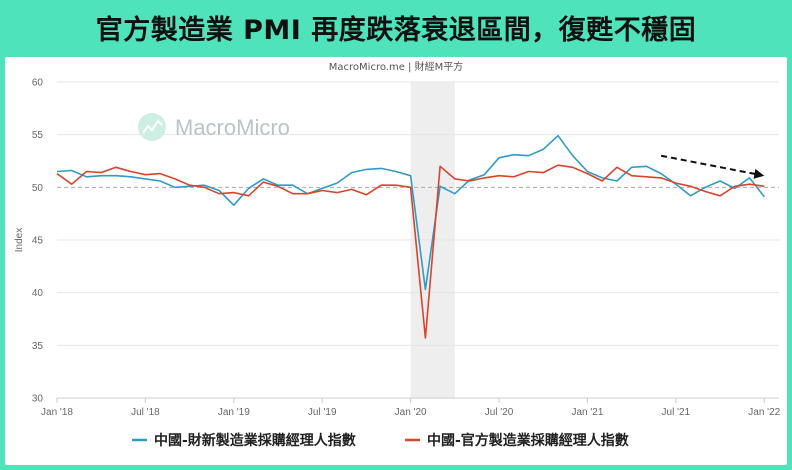  I want to click on y-axis-label: Index, so click(19, 240).